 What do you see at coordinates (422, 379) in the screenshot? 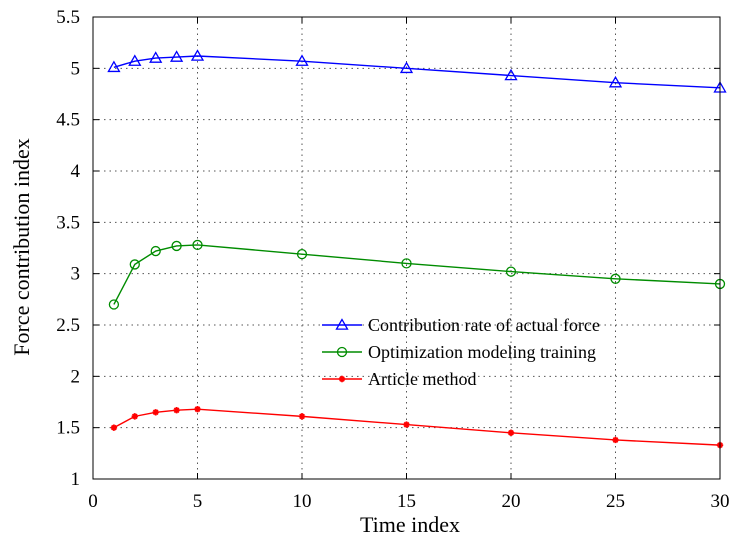
I see `legend-label: Article method` at bounding box center [422, 379].